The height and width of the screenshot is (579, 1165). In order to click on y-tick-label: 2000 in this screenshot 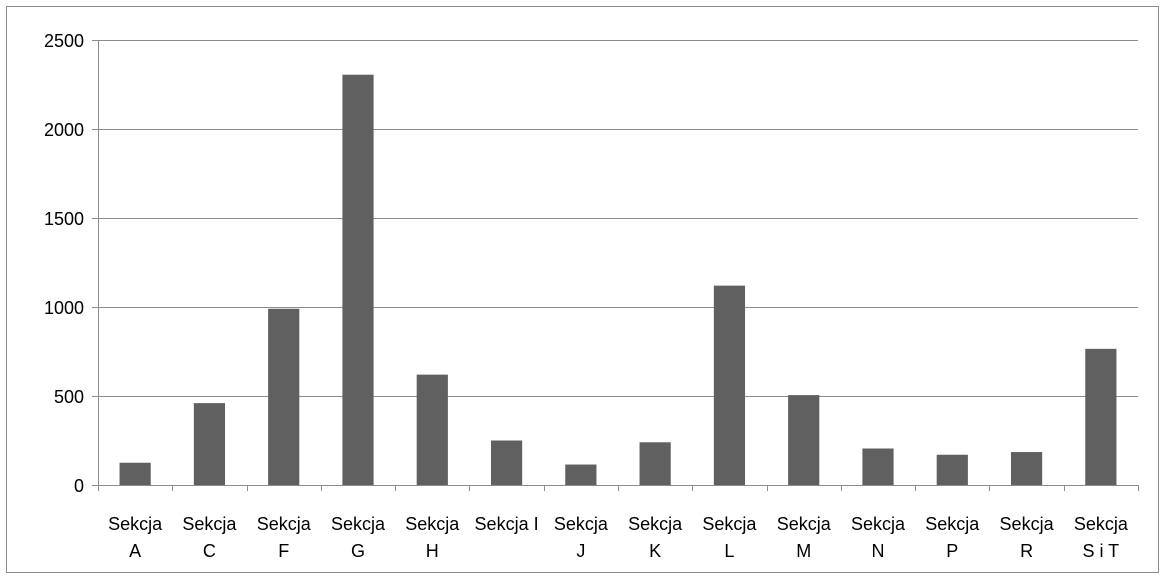, I will do `click(64, 130)`.